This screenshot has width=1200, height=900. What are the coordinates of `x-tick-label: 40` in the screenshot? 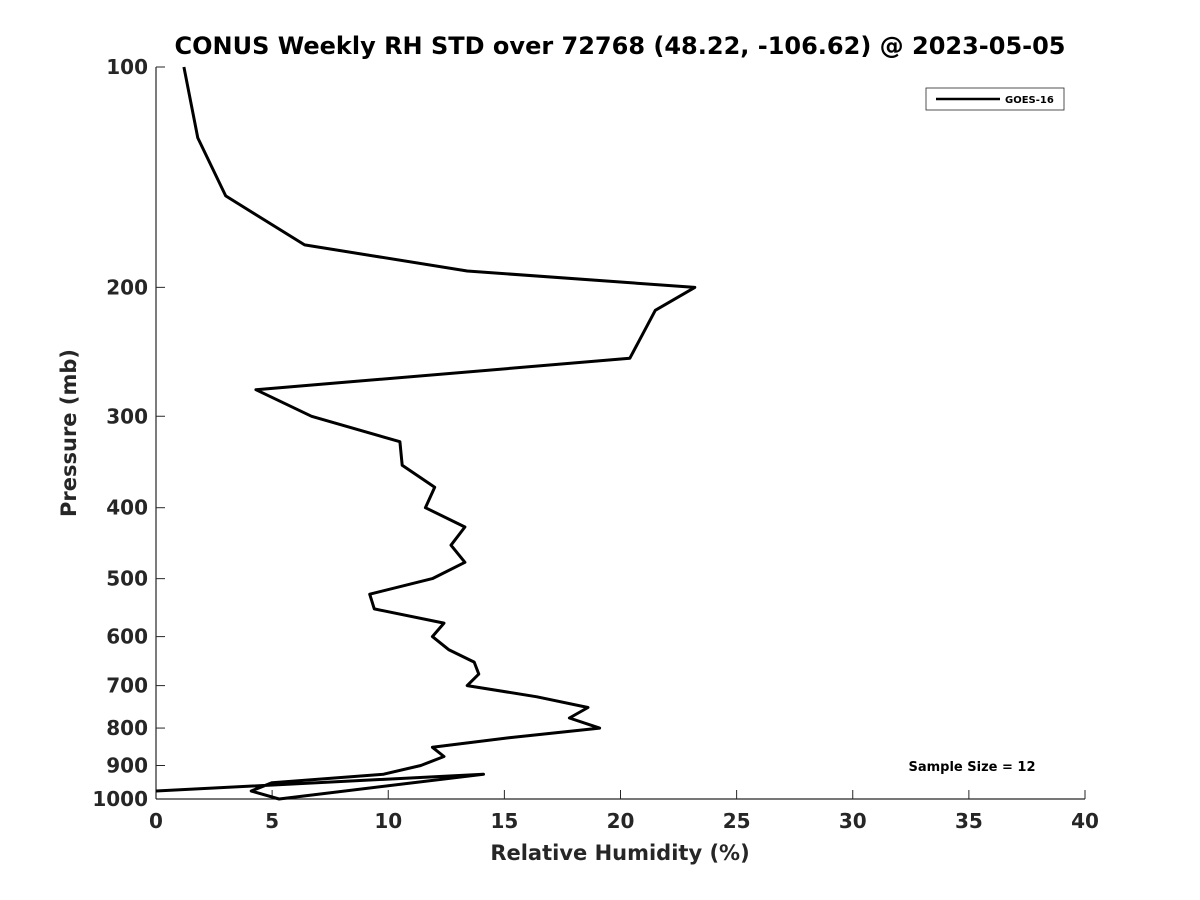 It's located at (1085, 821).